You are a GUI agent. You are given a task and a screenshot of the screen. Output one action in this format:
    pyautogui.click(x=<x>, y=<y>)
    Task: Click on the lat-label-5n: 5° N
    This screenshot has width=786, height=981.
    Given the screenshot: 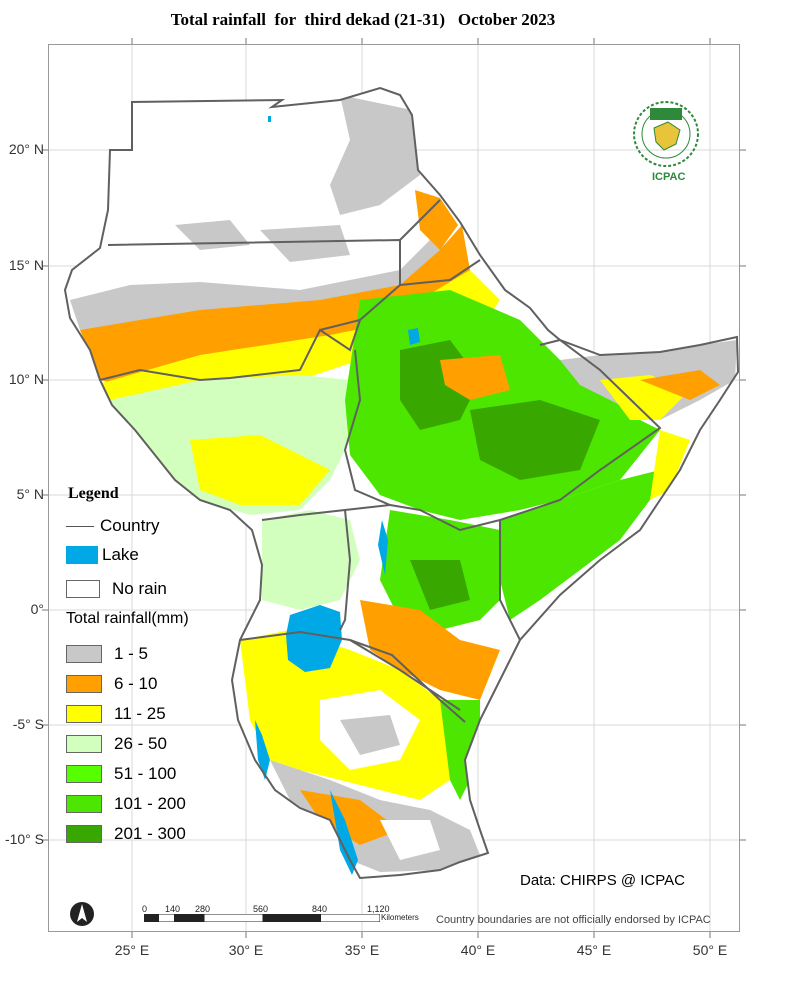 What is the action you would take?
    pyautogui.click(x=30, y=494)
    